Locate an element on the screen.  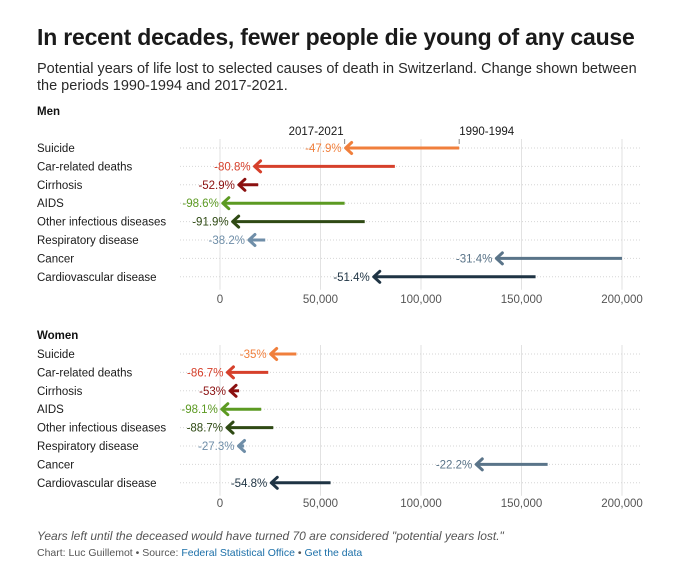
end-period-label: 2017-2021 is located at coordinates (316, 132).